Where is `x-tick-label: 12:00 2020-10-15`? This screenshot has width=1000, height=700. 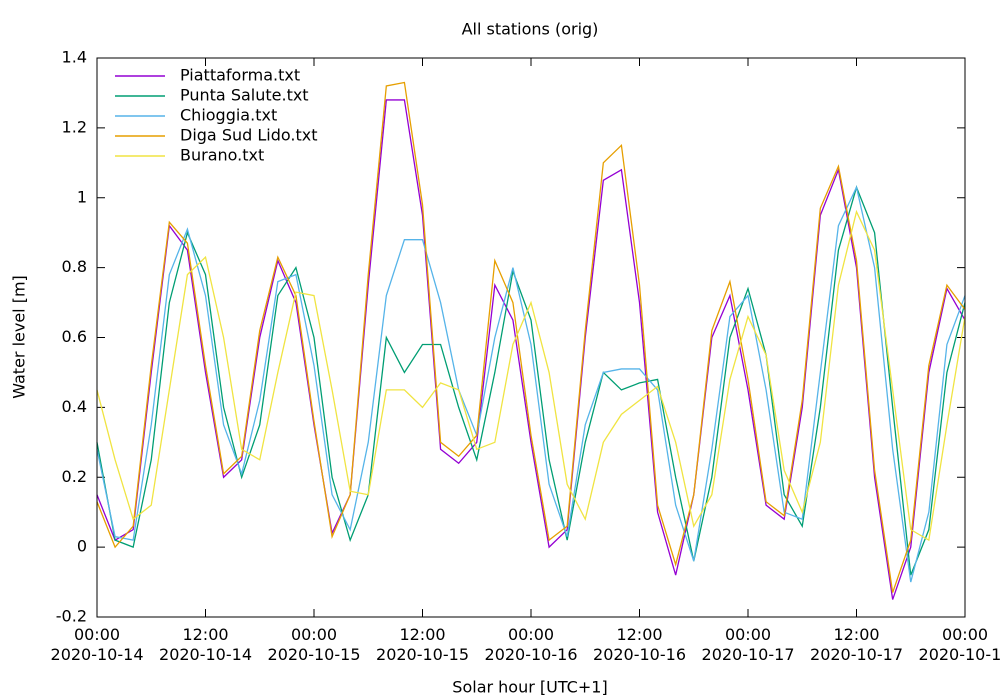 x-tick-label: 12:00 2020-10-15 is located at coordinates (422, 644).